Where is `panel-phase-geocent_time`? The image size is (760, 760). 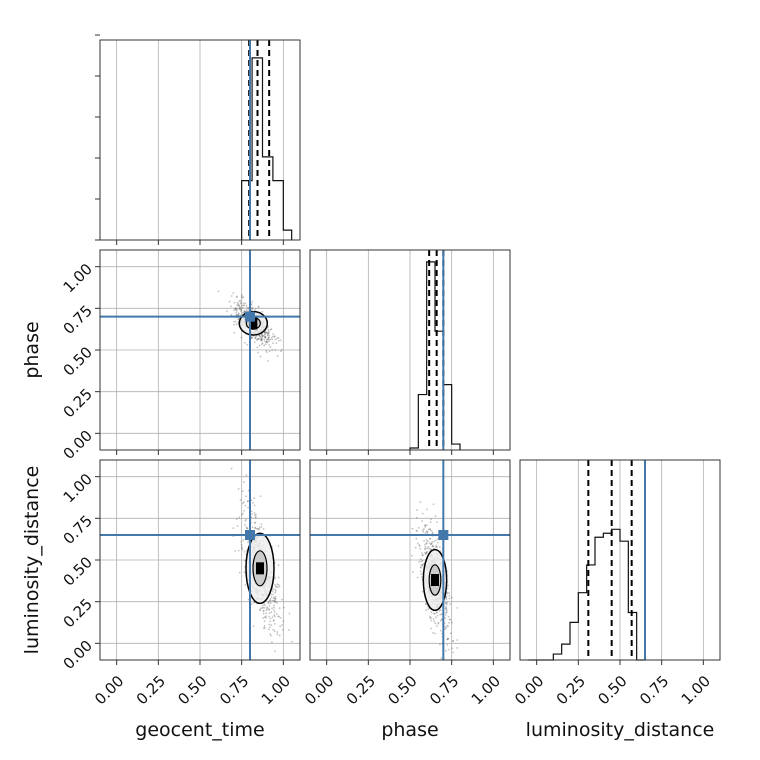
panel-phase-geocent_time is located at coordinates (198, 352).